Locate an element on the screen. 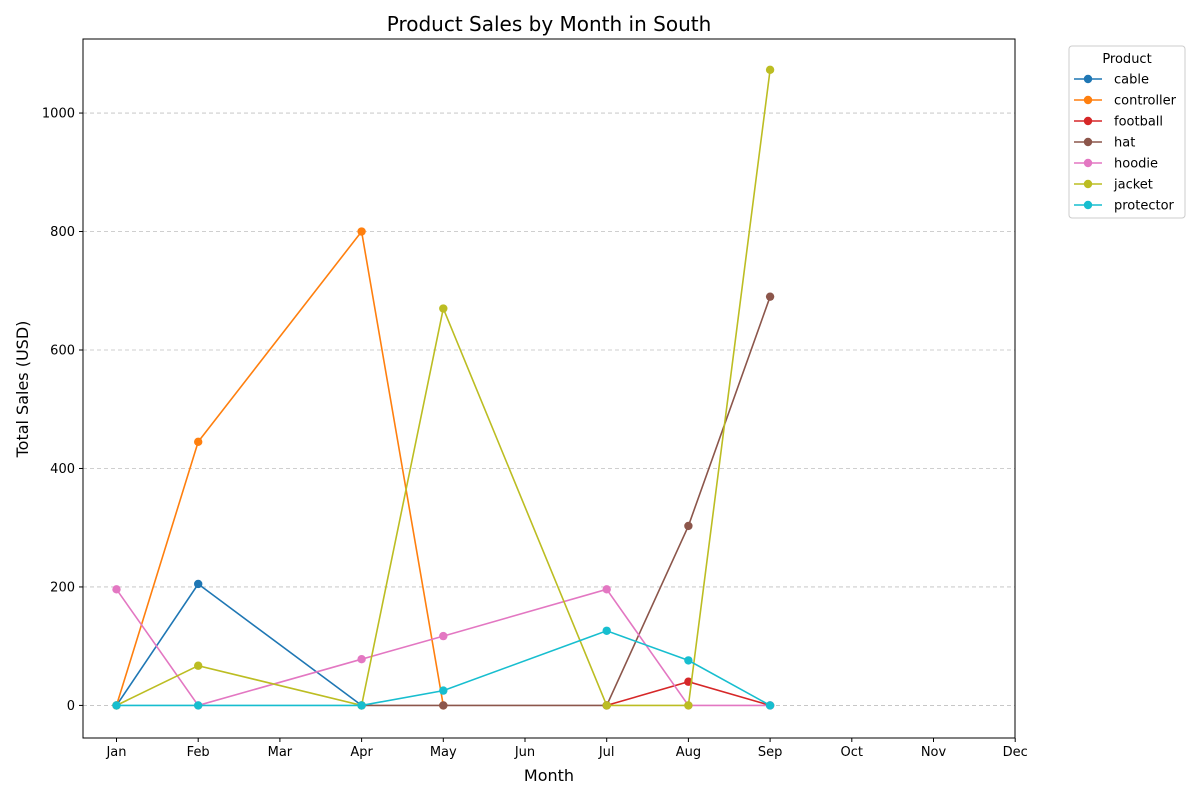 This screenshot has width=1200, height=804. x-tick-label: Dec is located at coordinates (1015, 752).